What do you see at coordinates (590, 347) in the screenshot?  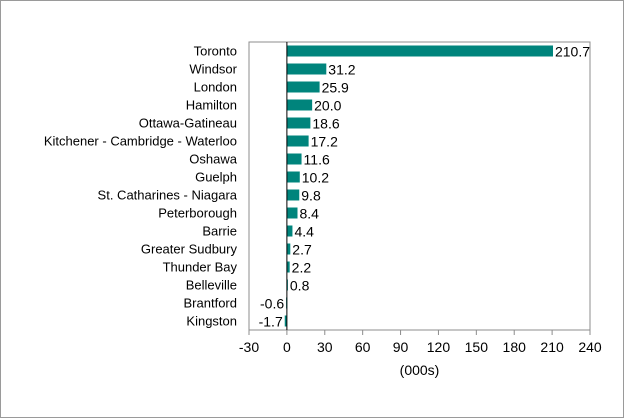 I see `x-tick-label: 240` at bounding box center [590, 347].